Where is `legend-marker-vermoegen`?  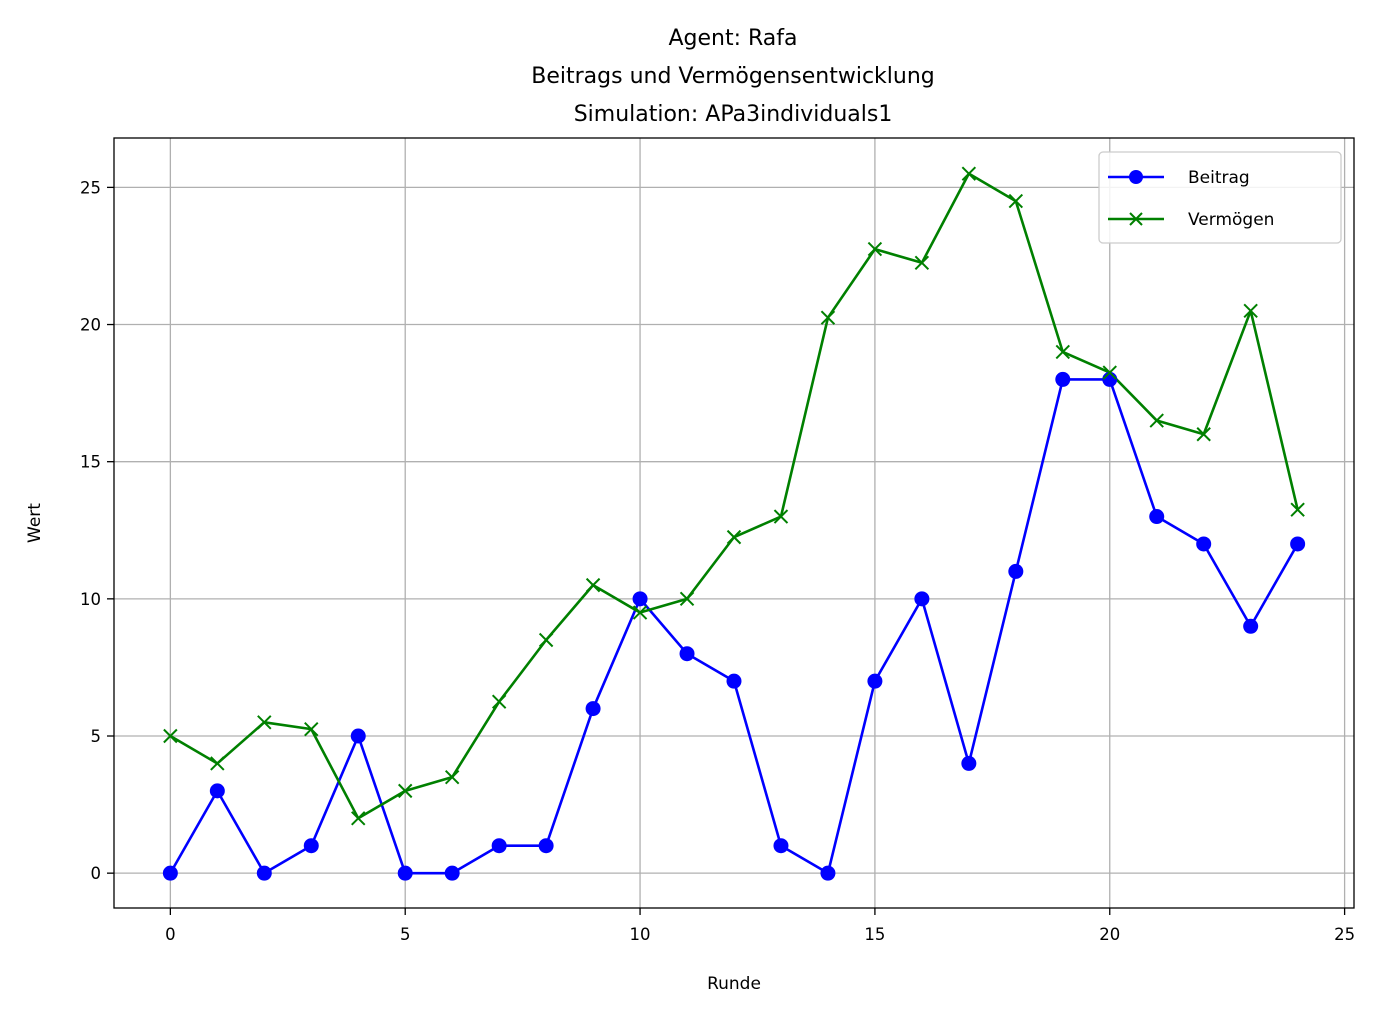 legend-marker-vermoegen is located at coordinates (1136, 219).